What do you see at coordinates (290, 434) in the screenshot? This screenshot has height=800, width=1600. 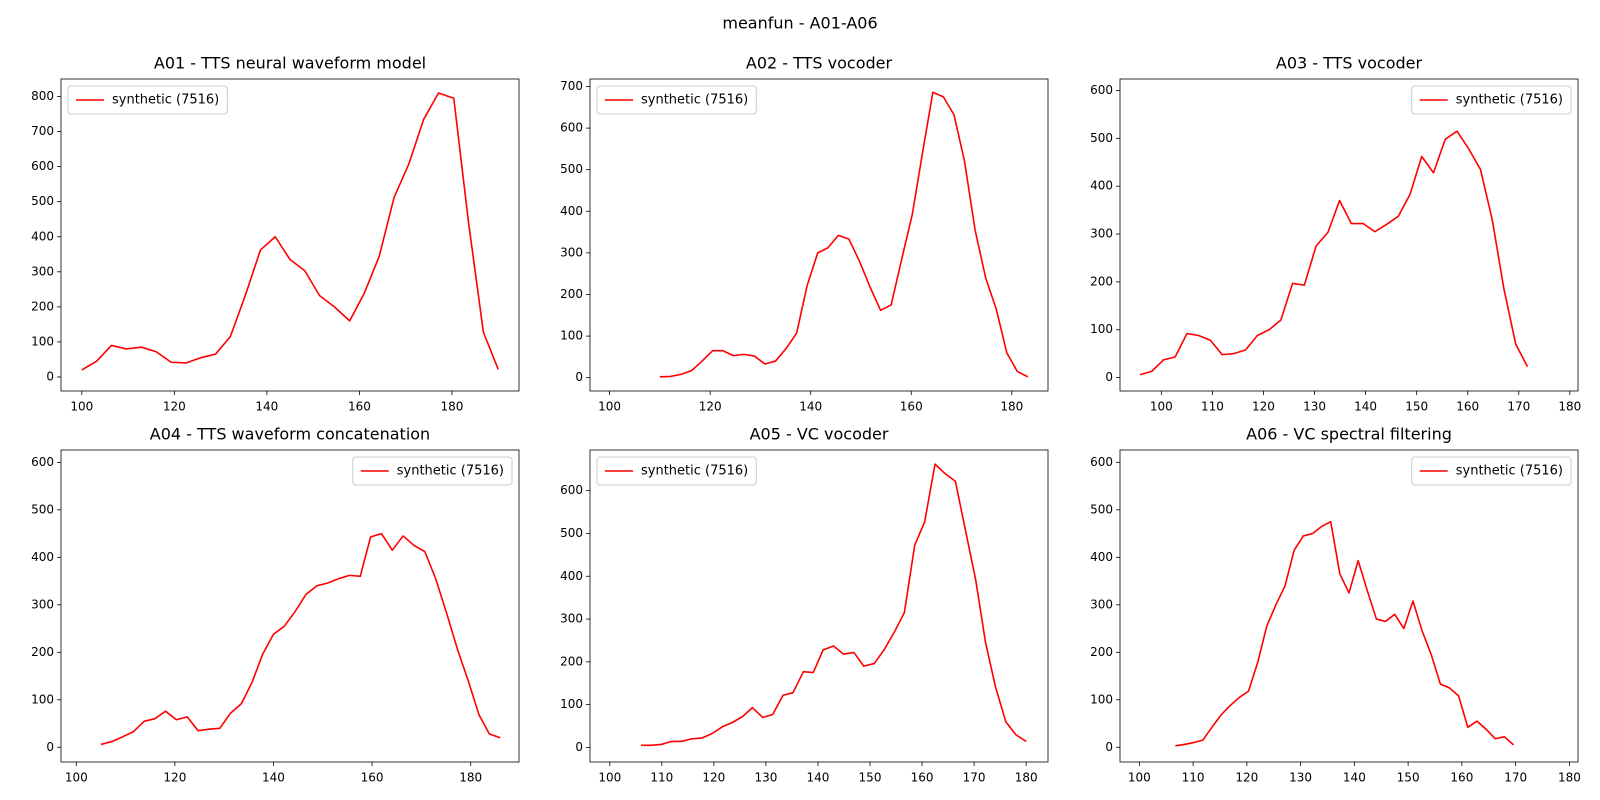 I see `subplot-title: A04 - TTS waveform concatenation` at bounding box center [290, 434].